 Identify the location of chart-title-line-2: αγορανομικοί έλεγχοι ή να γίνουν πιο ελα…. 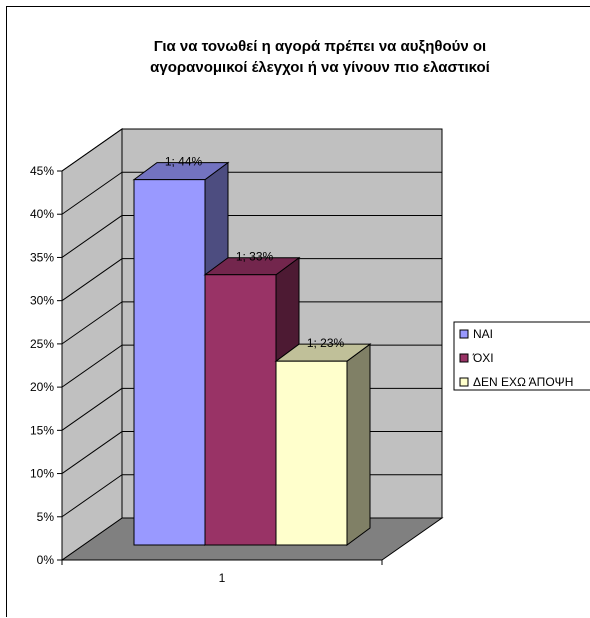
(320, 67).